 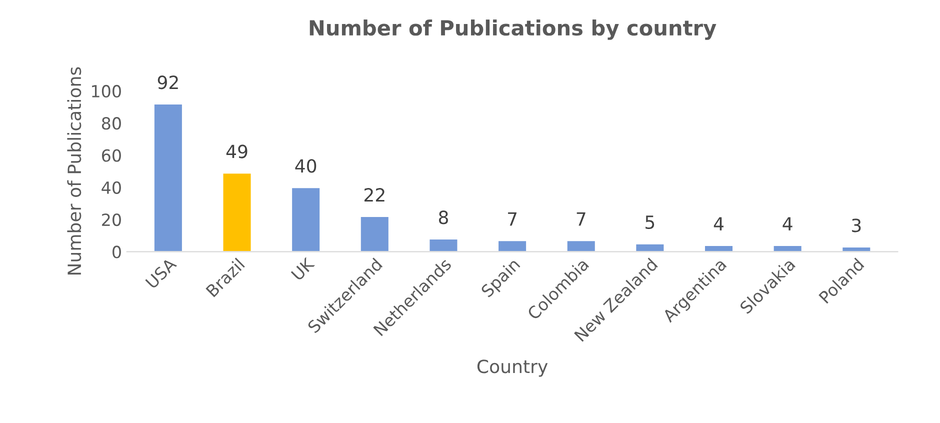 What do you see at coordinates (512, 368) in the screenshot?
I see `x-axis-title: Country` at bounding box center [512, 368].